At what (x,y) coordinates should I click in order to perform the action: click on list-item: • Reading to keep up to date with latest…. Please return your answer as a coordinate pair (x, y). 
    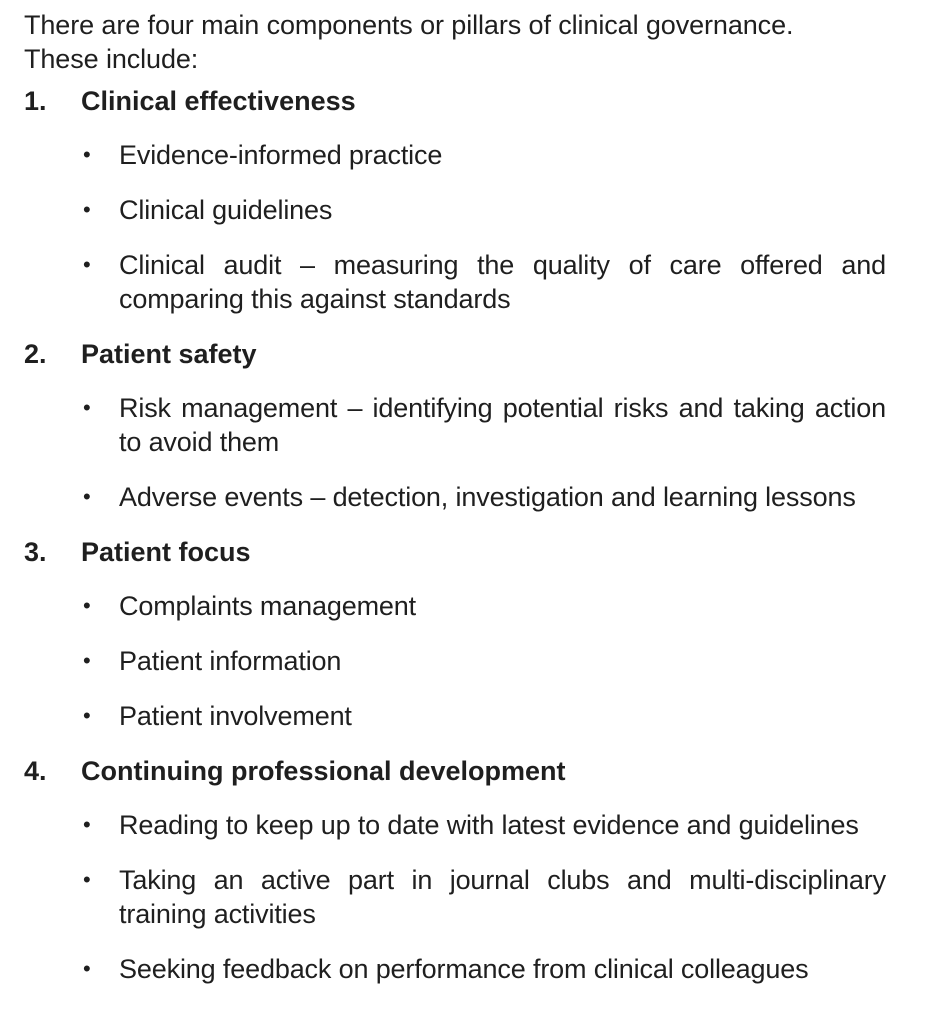
    Looking at the image, I should click on (455, 825).